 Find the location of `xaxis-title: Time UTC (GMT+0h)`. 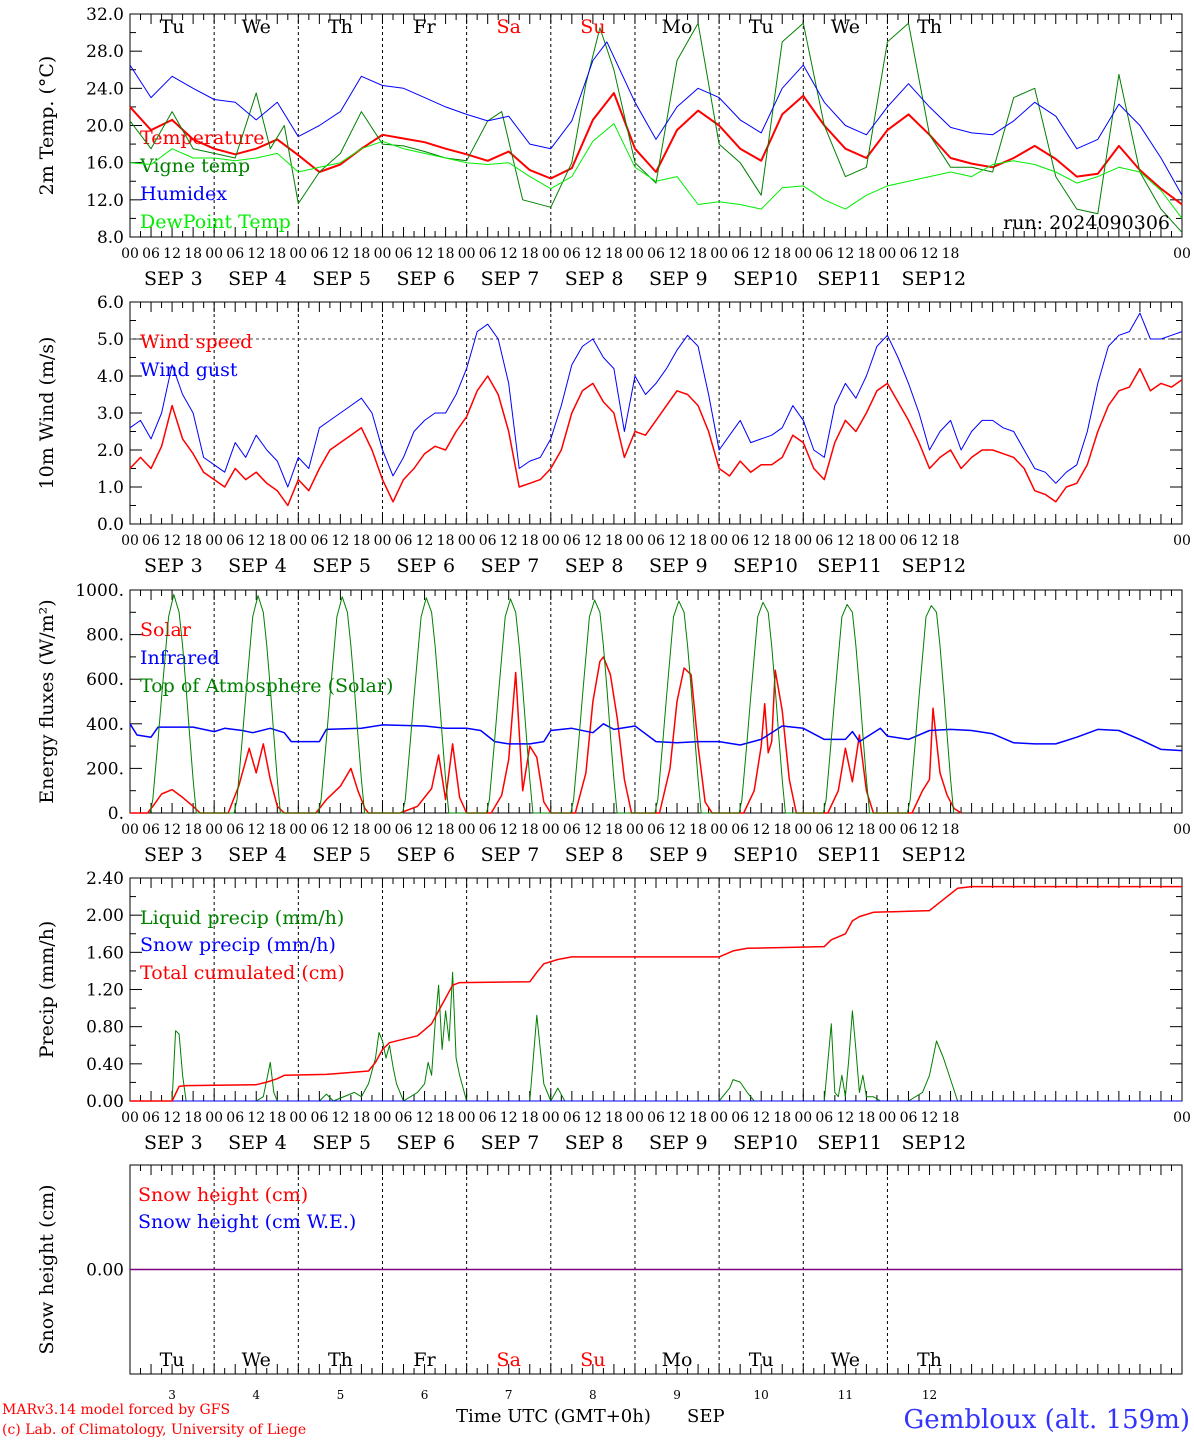

xaxis-title: Time UTC (GMT+0h) is located at coordinates (553, 1416).